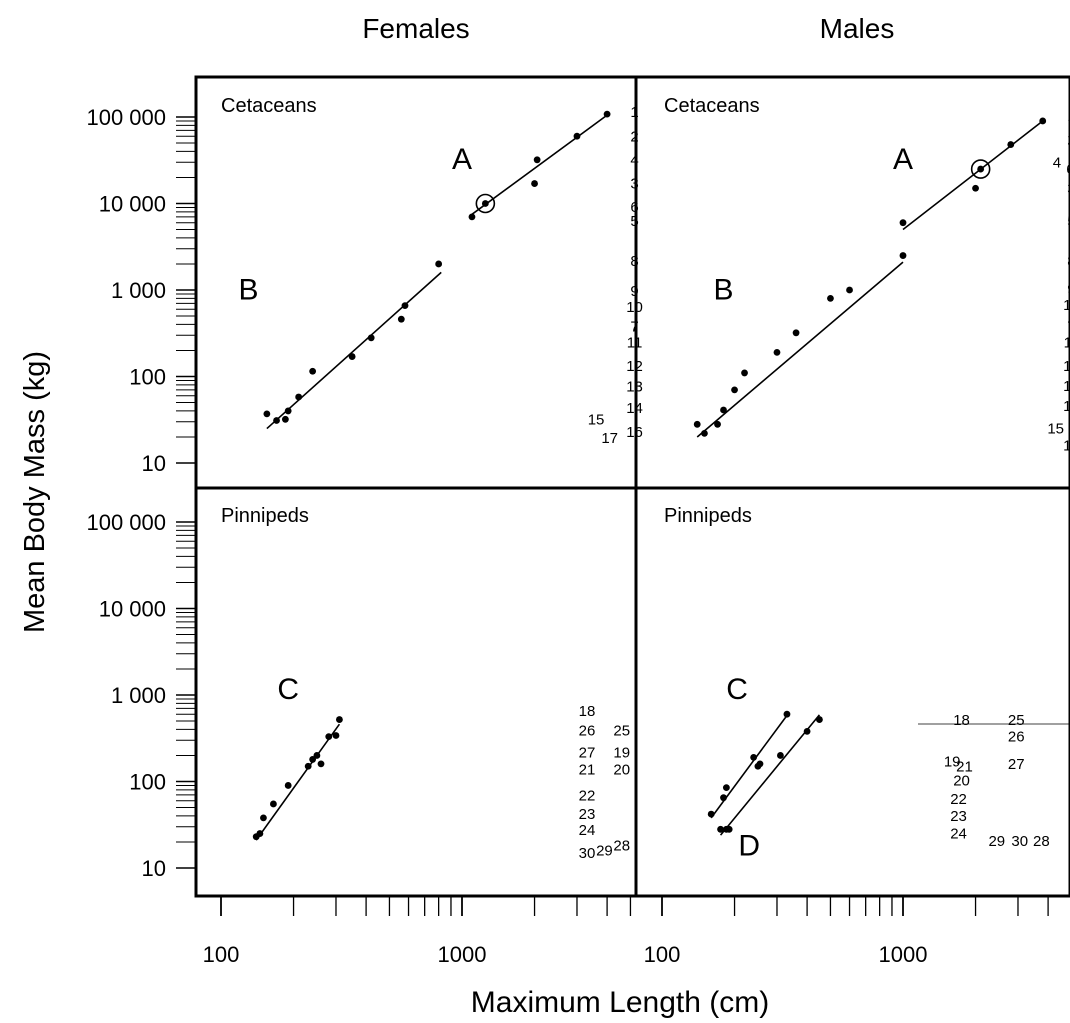  What do you see at coordinates (35, 492) in the screenshot?
I see `y-axis-title: Mean Body Mass (kg)` at bounding box center [35, 492].